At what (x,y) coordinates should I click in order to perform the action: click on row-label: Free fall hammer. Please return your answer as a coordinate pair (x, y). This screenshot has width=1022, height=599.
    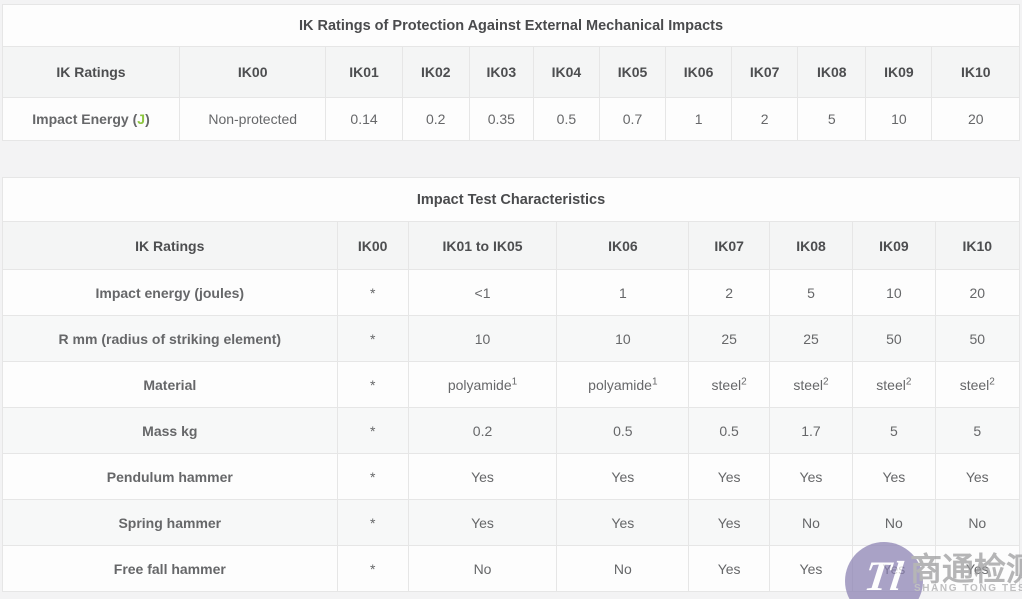
    Looking at the image, I should click on (170, 568).